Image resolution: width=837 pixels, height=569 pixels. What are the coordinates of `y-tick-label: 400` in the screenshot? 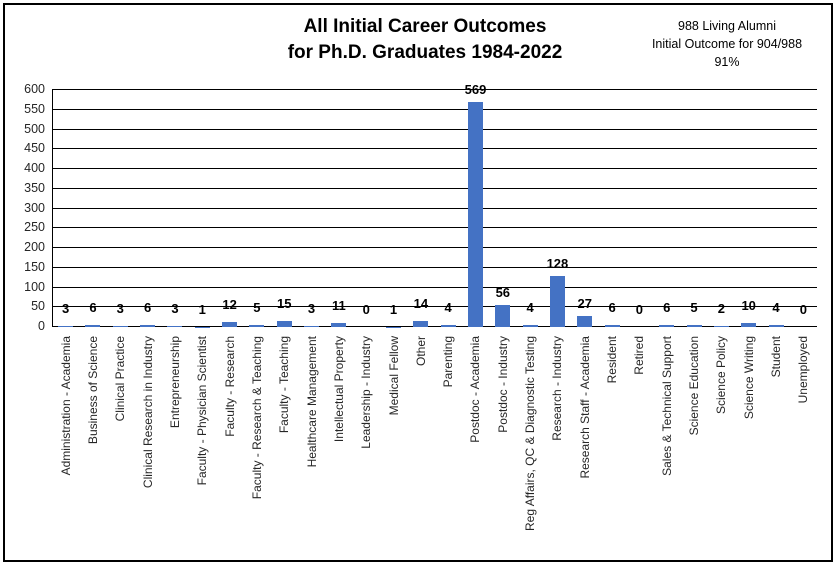 It's located at (34, 168).